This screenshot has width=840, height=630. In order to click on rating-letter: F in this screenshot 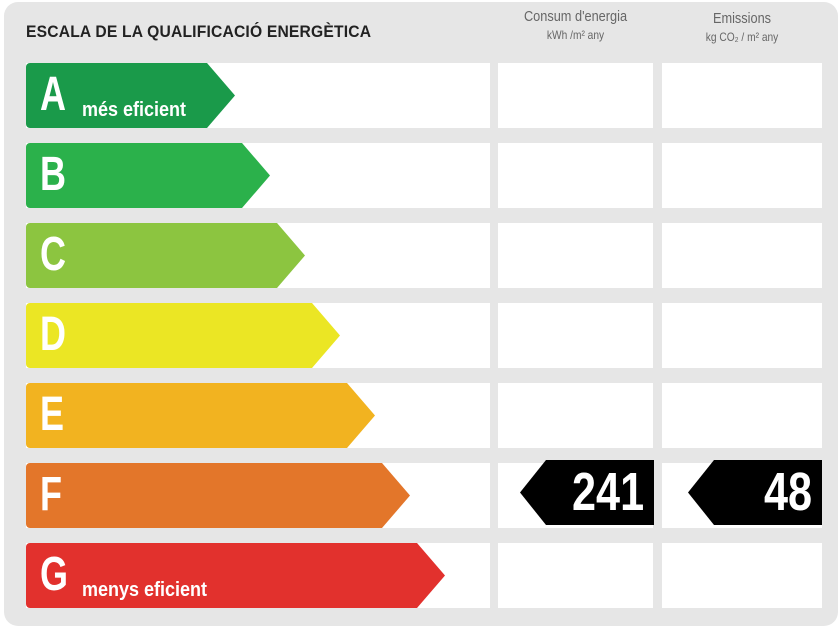, I will do `click(51, 494)`.